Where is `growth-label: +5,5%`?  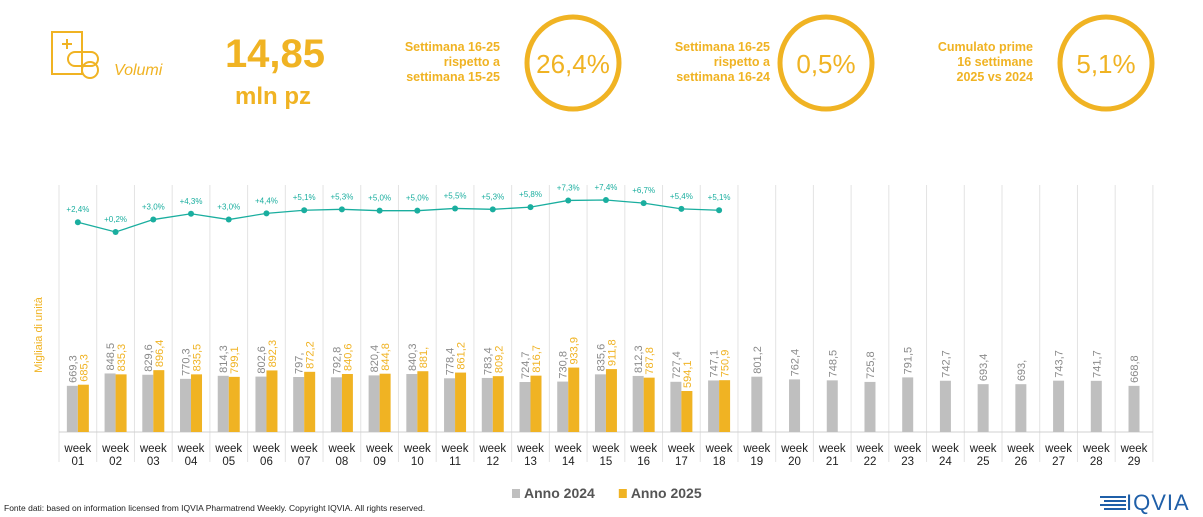 growth-label: +5,5% is located at coordinates (455, 195).